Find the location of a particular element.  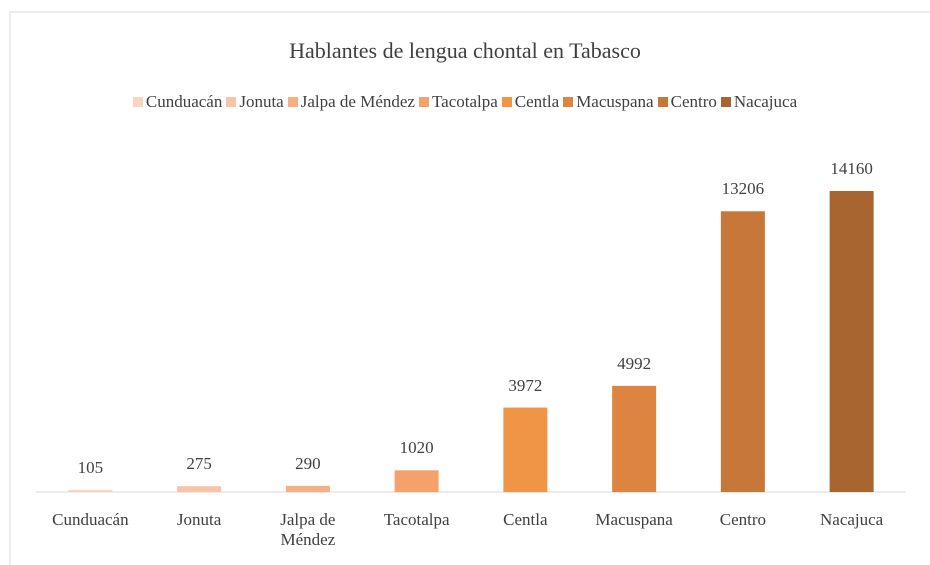

legend-label: Jonuta is located at coordinates (261, 101).